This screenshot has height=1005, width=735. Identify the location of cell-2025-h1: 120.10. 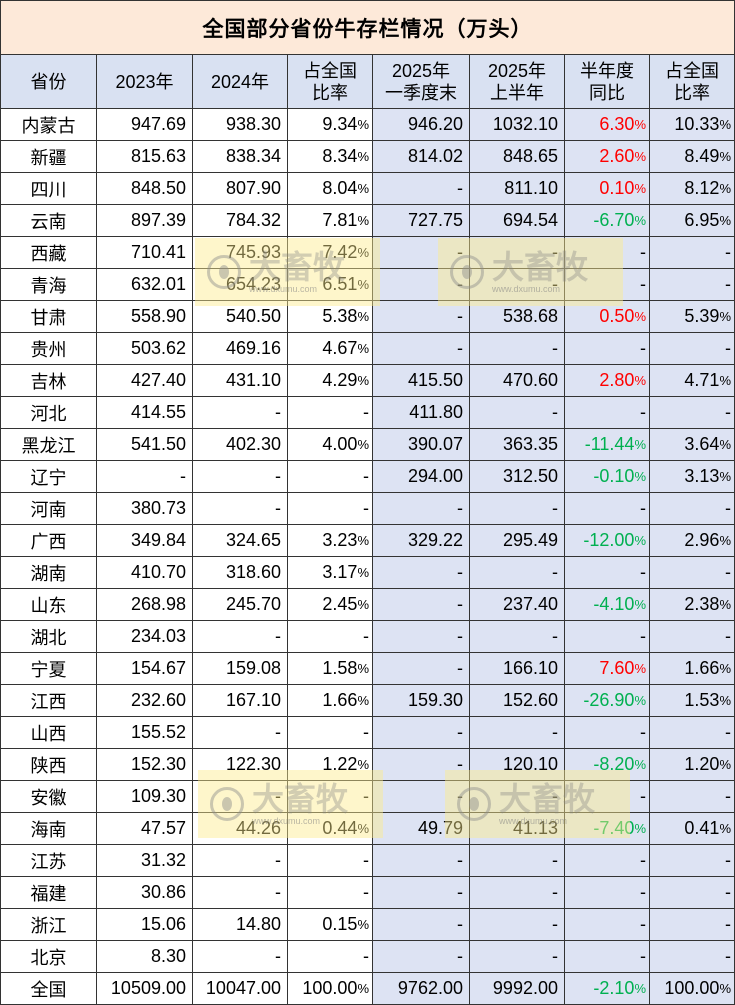
(517, 765).